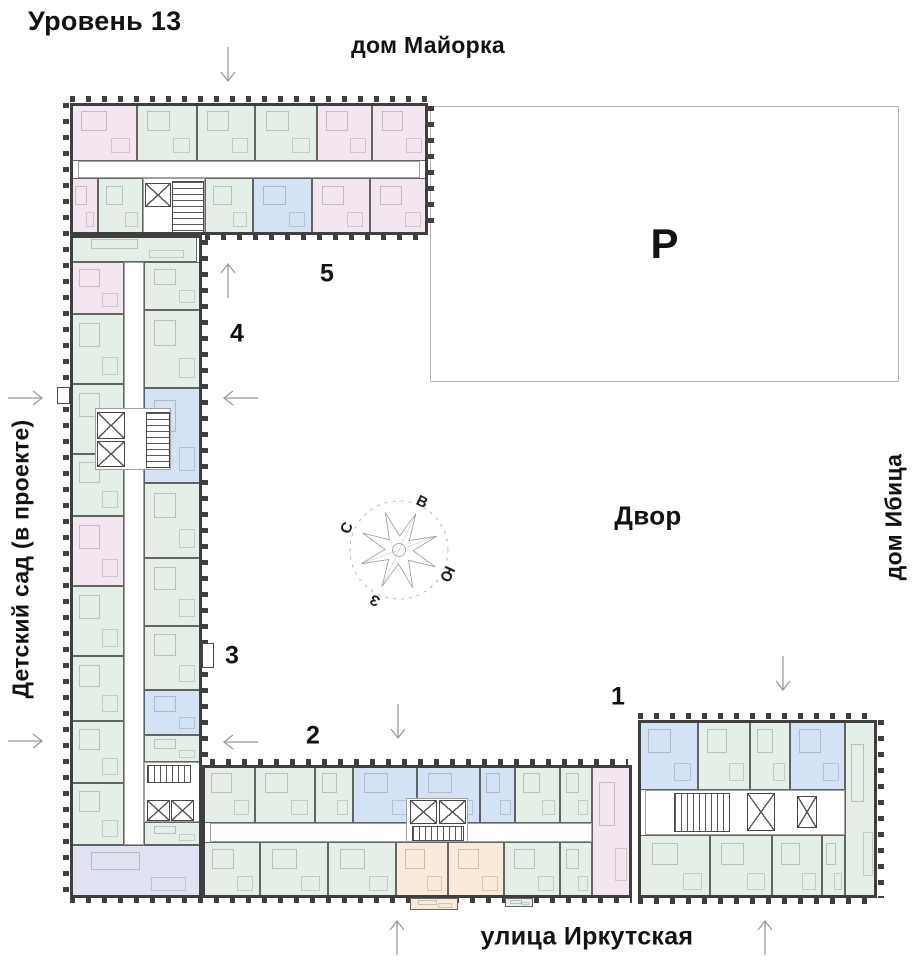  What do you see at coordinates (375, 599) in the screenshot?
I see `compass-west: З` at bounding box center [375, 599].